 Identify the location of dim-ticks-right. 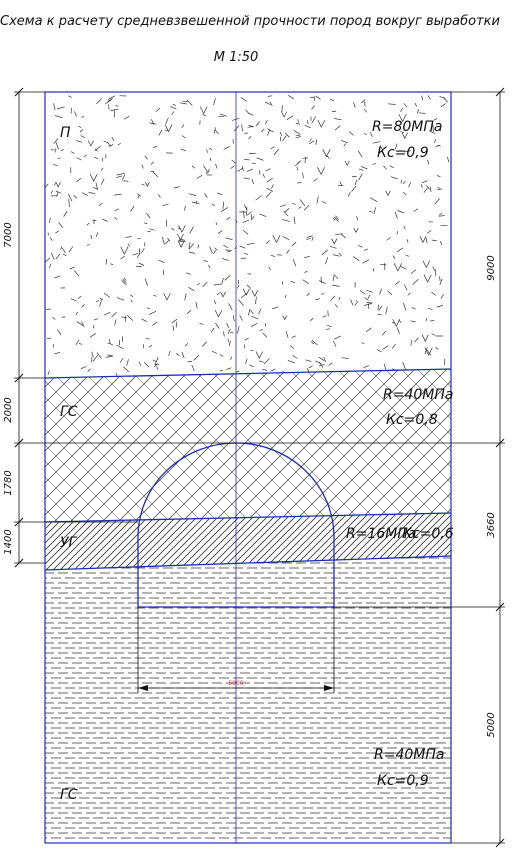
(500, 467).